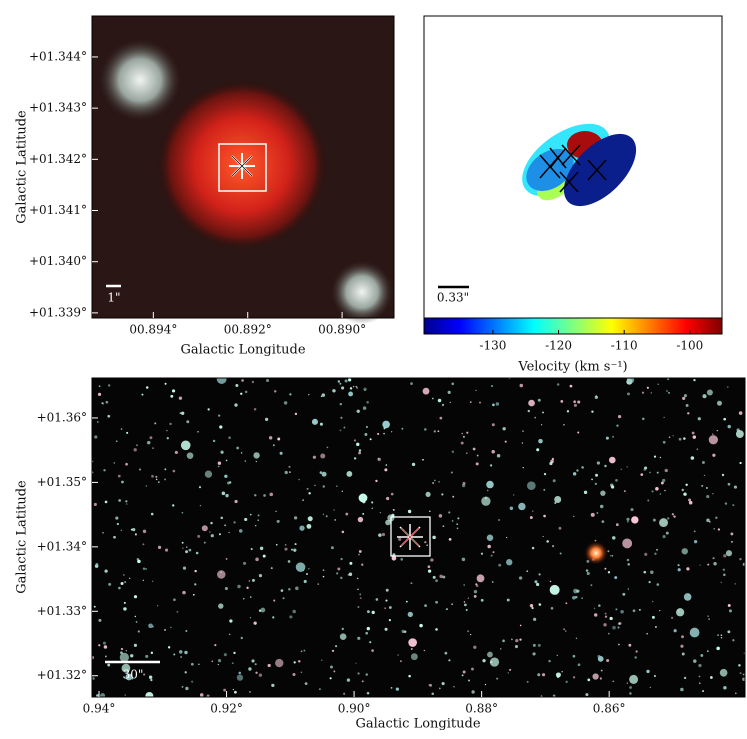  What do you see at coordinates (58, 312) in the screenshot?
I see `y-tick-label: +01.339°` at bounding box center [58, 312].